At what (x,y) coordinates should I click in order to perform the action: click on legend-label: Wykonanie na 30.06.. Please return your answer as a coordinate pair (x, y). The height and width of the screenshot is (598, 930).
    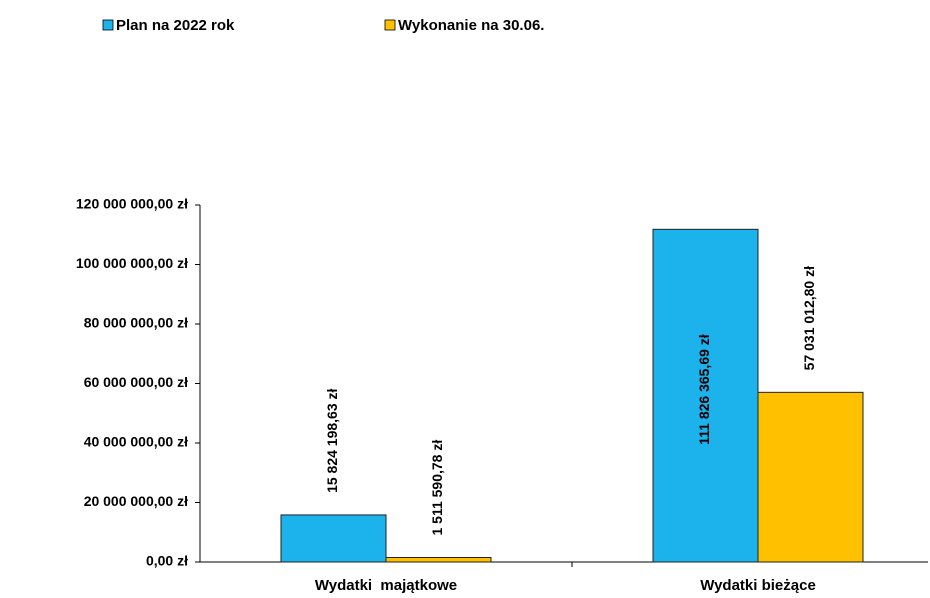
    Looking at the image, I should click on (471, 25).